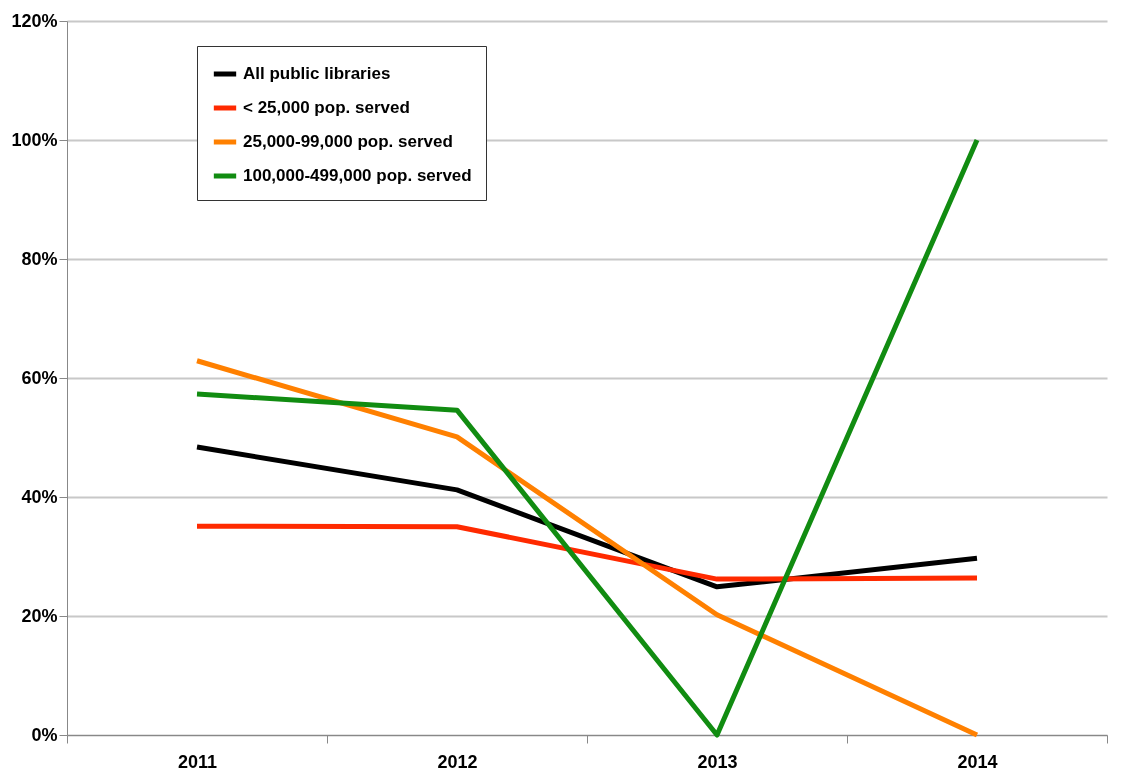  What do you see at coordinates (39, 496) in the screenshot?
I see `y-tick-label: 40%` at bounding box center [39, 496].